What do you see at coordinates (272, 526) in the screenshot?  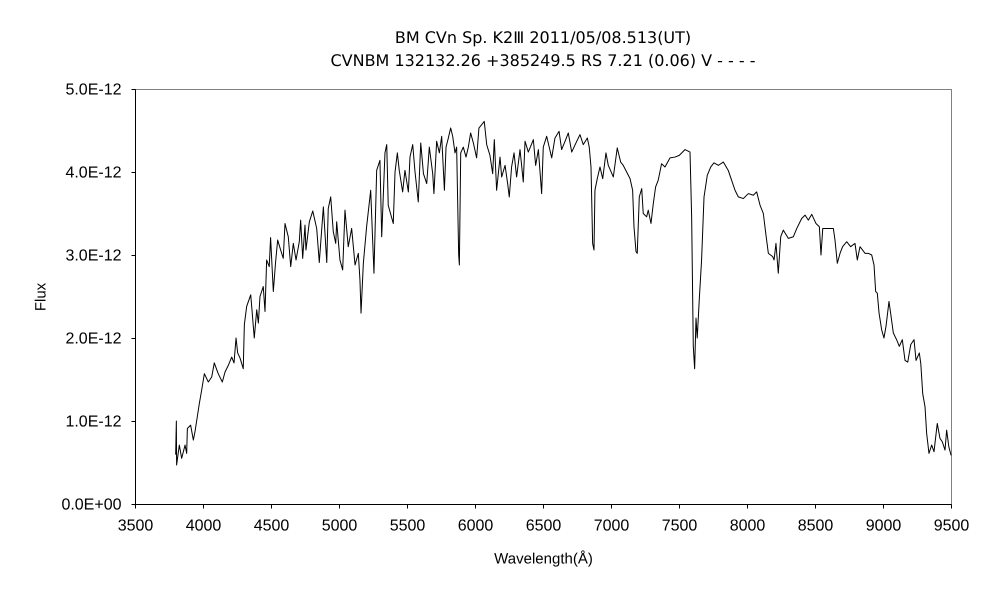 I see `x-tick-label: 4500` at bounding box center [272, 526].